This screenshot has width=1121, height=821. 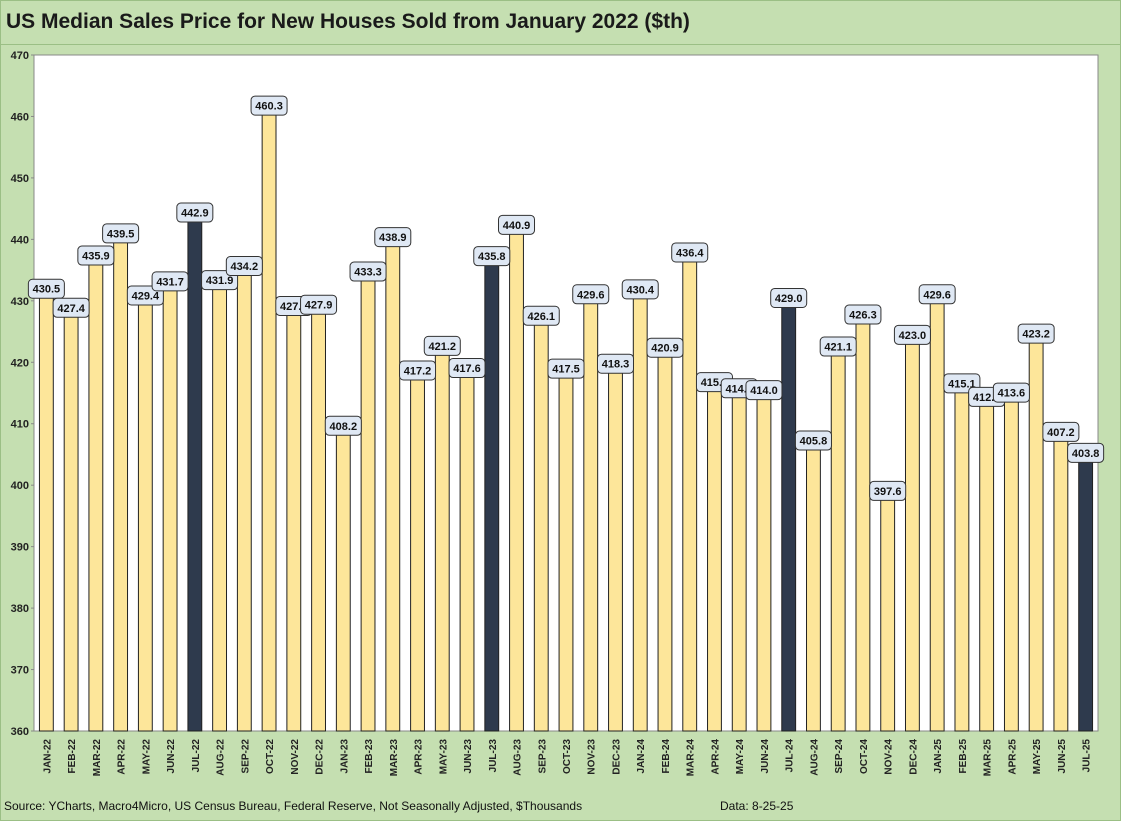 I want to click on data-label-apr-23: 417.2, so click(x=418, y=370).